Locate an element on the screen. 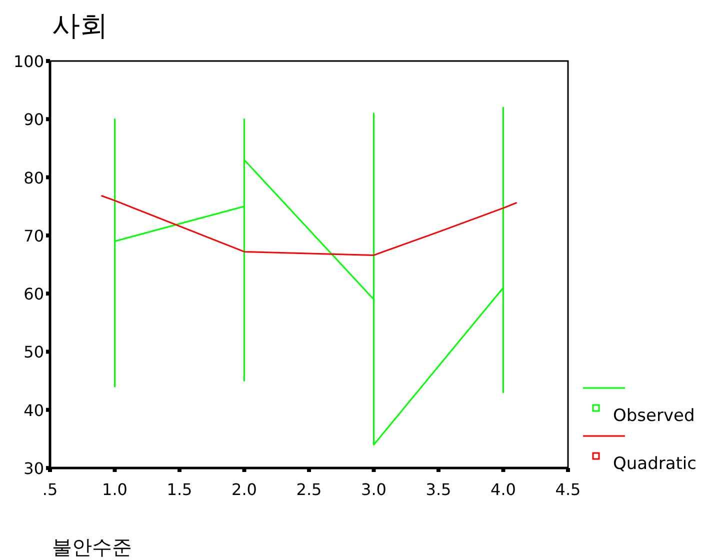 The width and height of the screenshot is (710, 560). legend-label: Observed is located at coordinates (654, 416).